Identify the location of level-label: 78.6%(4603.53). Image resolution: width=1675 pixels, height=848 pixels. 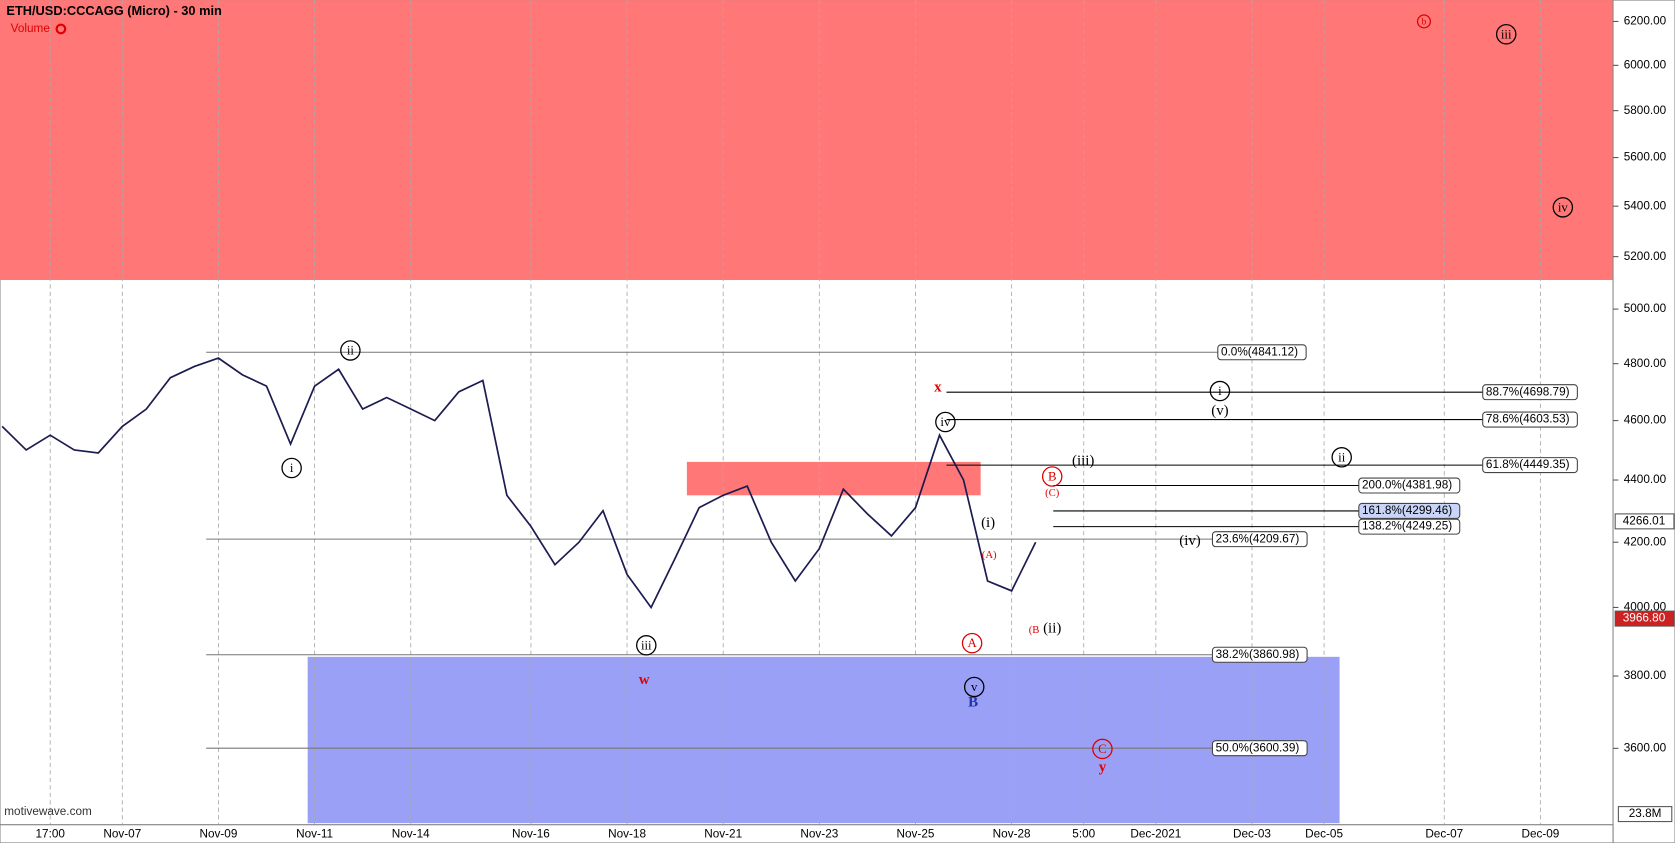
(1528, 419).